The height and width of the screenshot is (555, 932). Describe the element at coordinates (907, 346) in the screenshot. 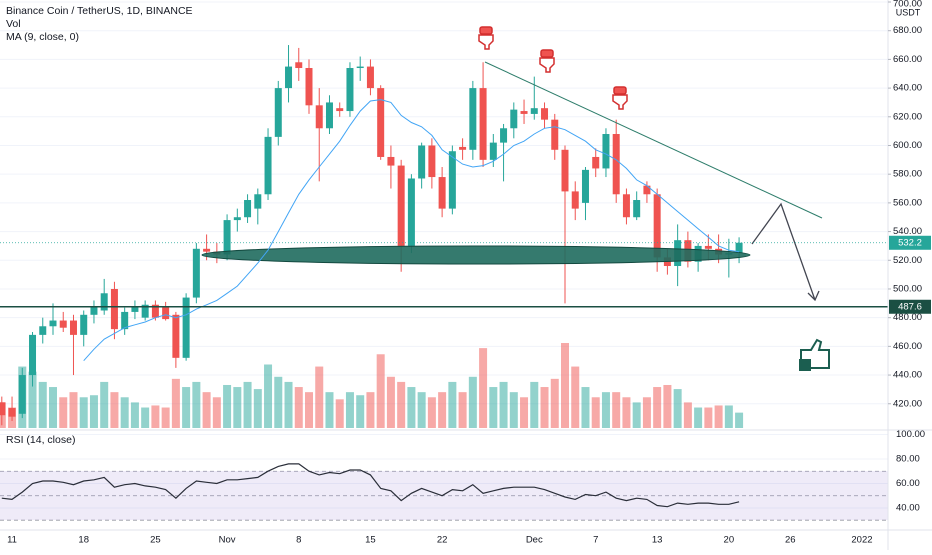

I see `y-tick-label: 460.00` at that location.